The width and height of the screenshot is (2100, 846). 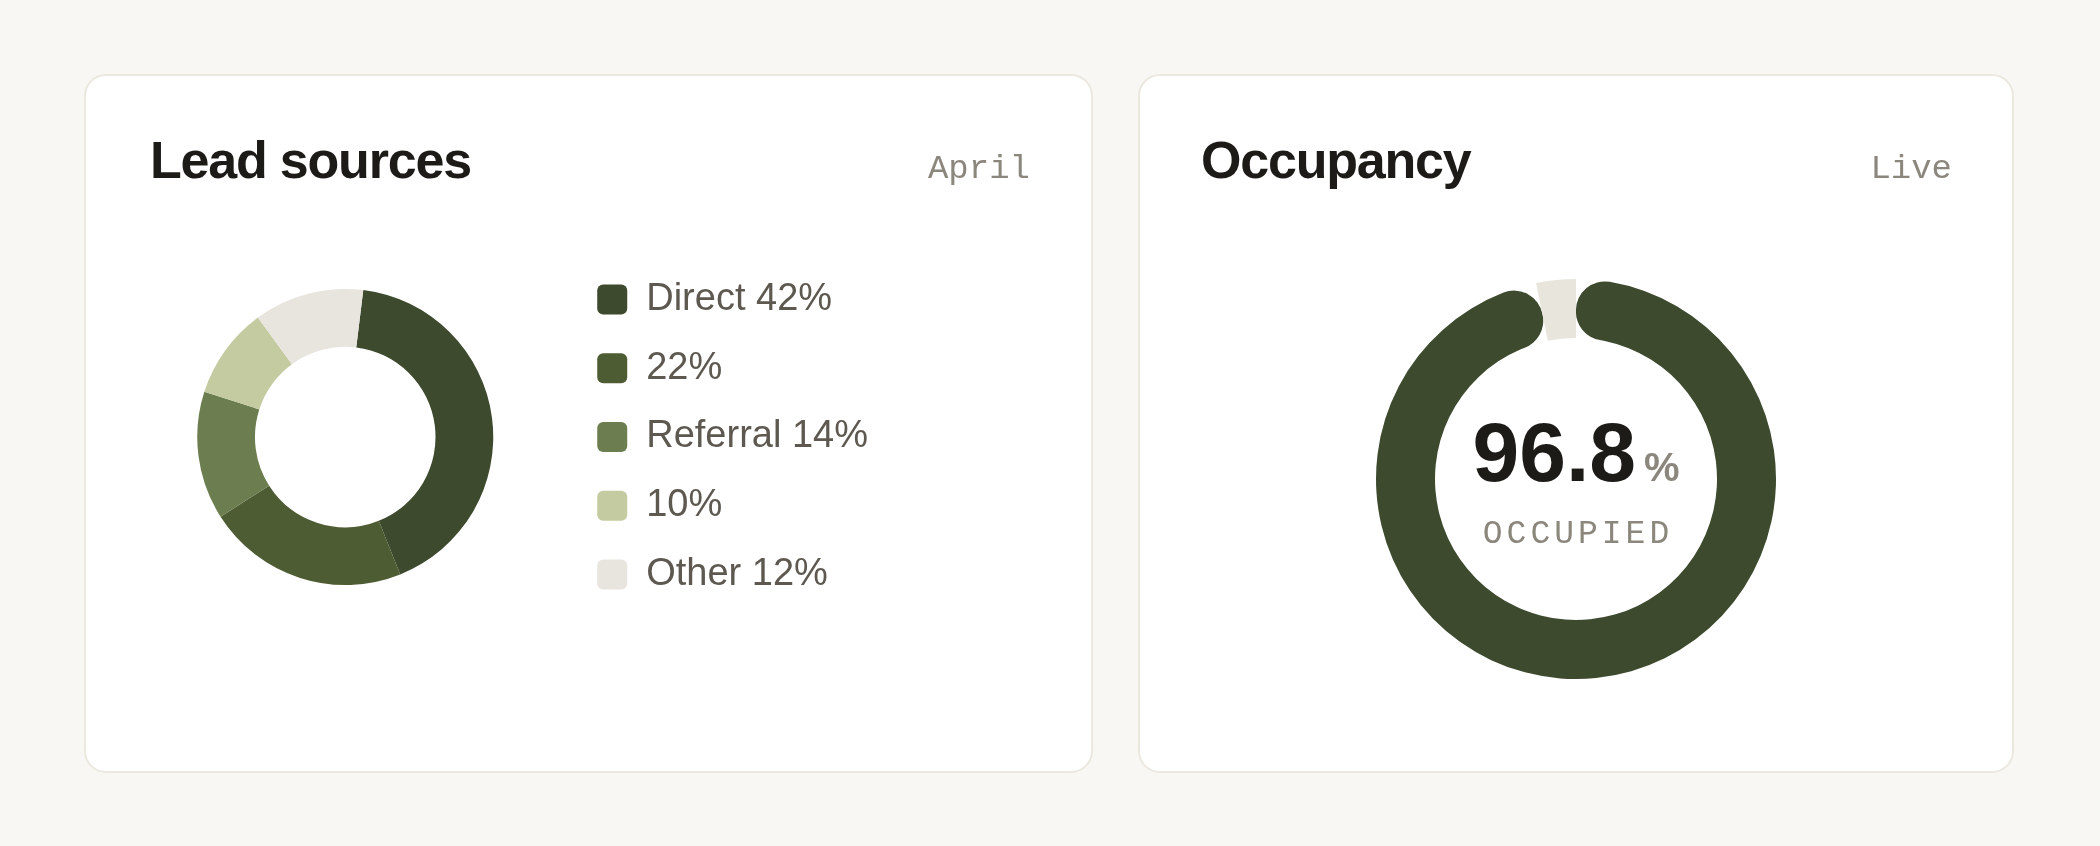 I want to click on text: Live, so click(x=1911, y=169).